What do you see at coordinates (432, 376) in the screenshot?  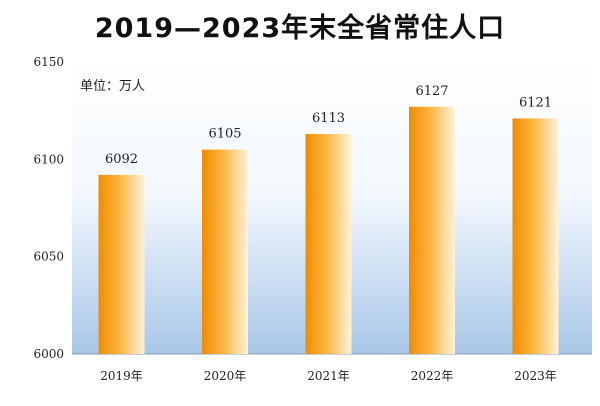 I see `x-tick-label: 2022年` at bounding box center [432, 376].